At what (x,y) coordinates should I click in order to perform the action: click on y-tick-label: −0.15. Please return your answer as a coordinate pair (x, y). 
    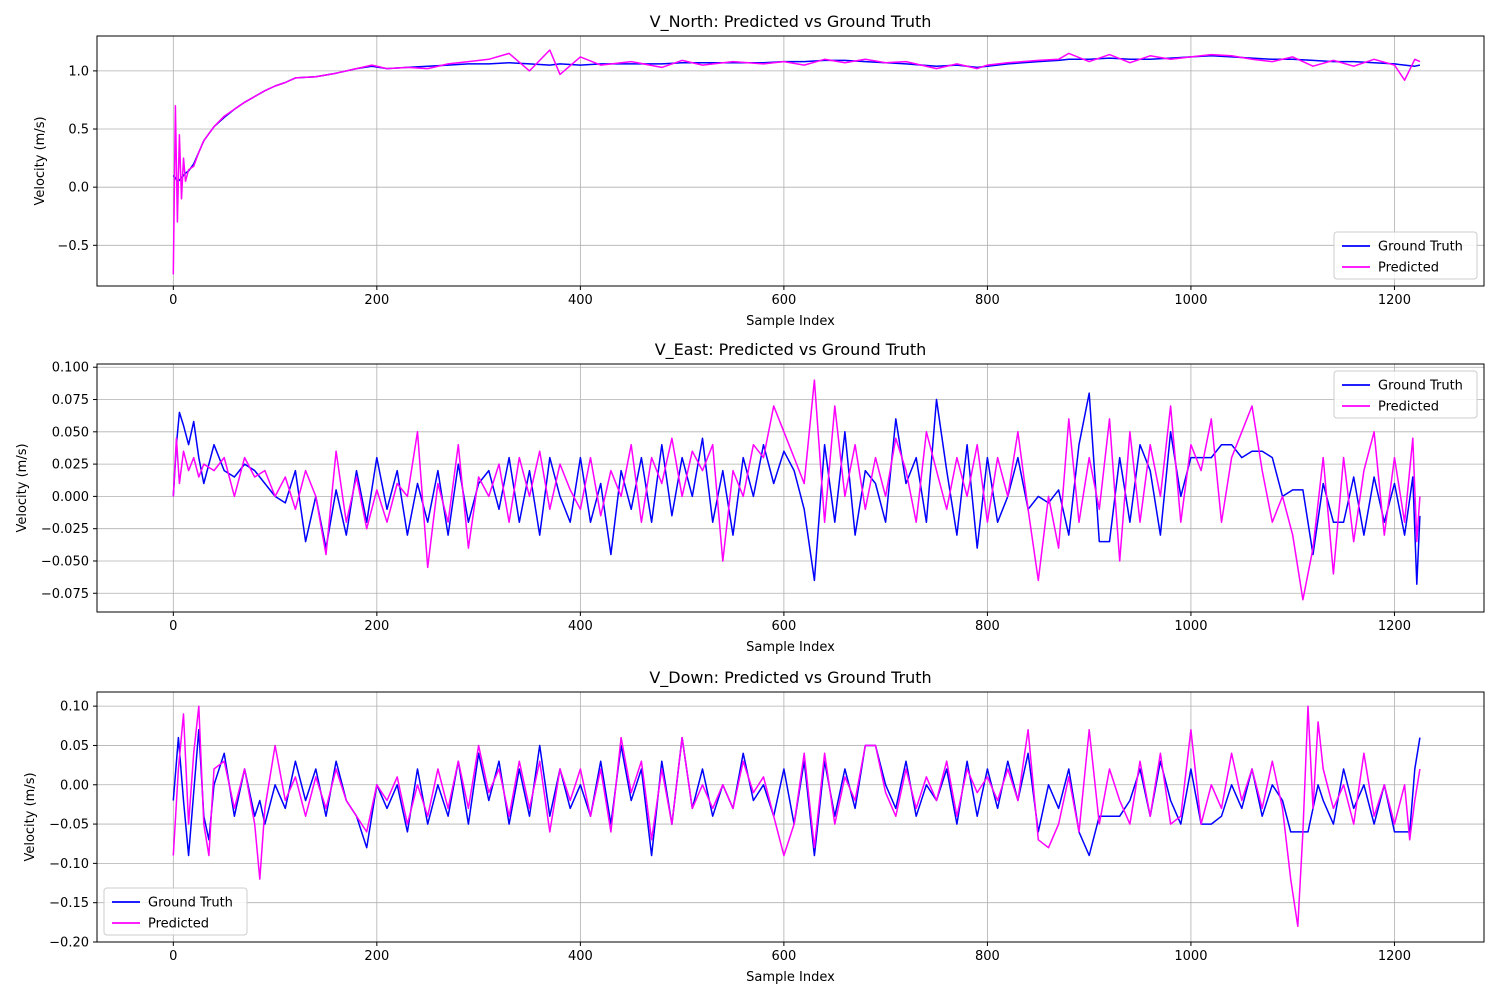
    Looking at the image, I should click on (69, 903).